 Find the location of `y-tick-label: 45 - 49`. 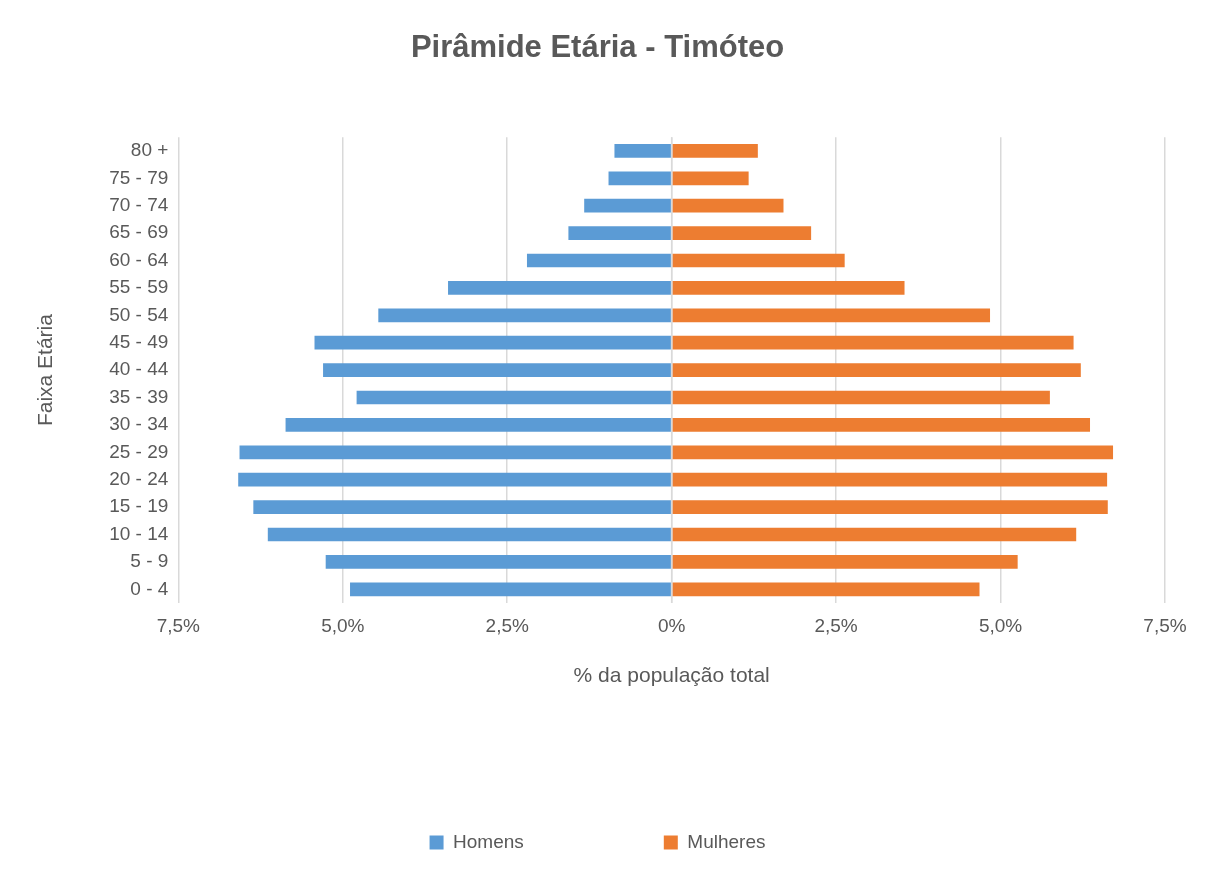

y-tick-label: 45 - 49 is located at coordinates (139, 341).